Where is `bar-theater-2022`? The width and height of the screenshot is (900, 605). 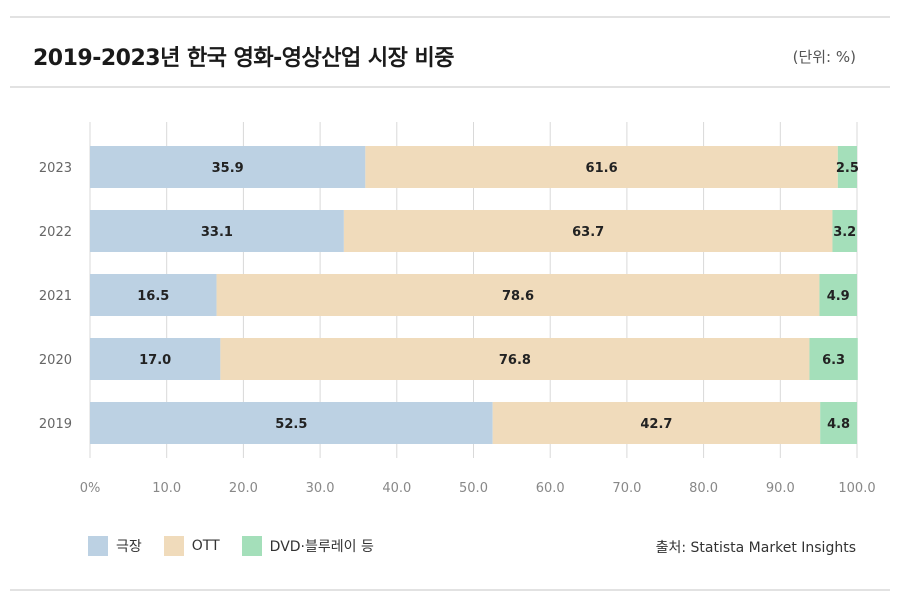
bar-theater-2022 is located at coordinates (217, 231).